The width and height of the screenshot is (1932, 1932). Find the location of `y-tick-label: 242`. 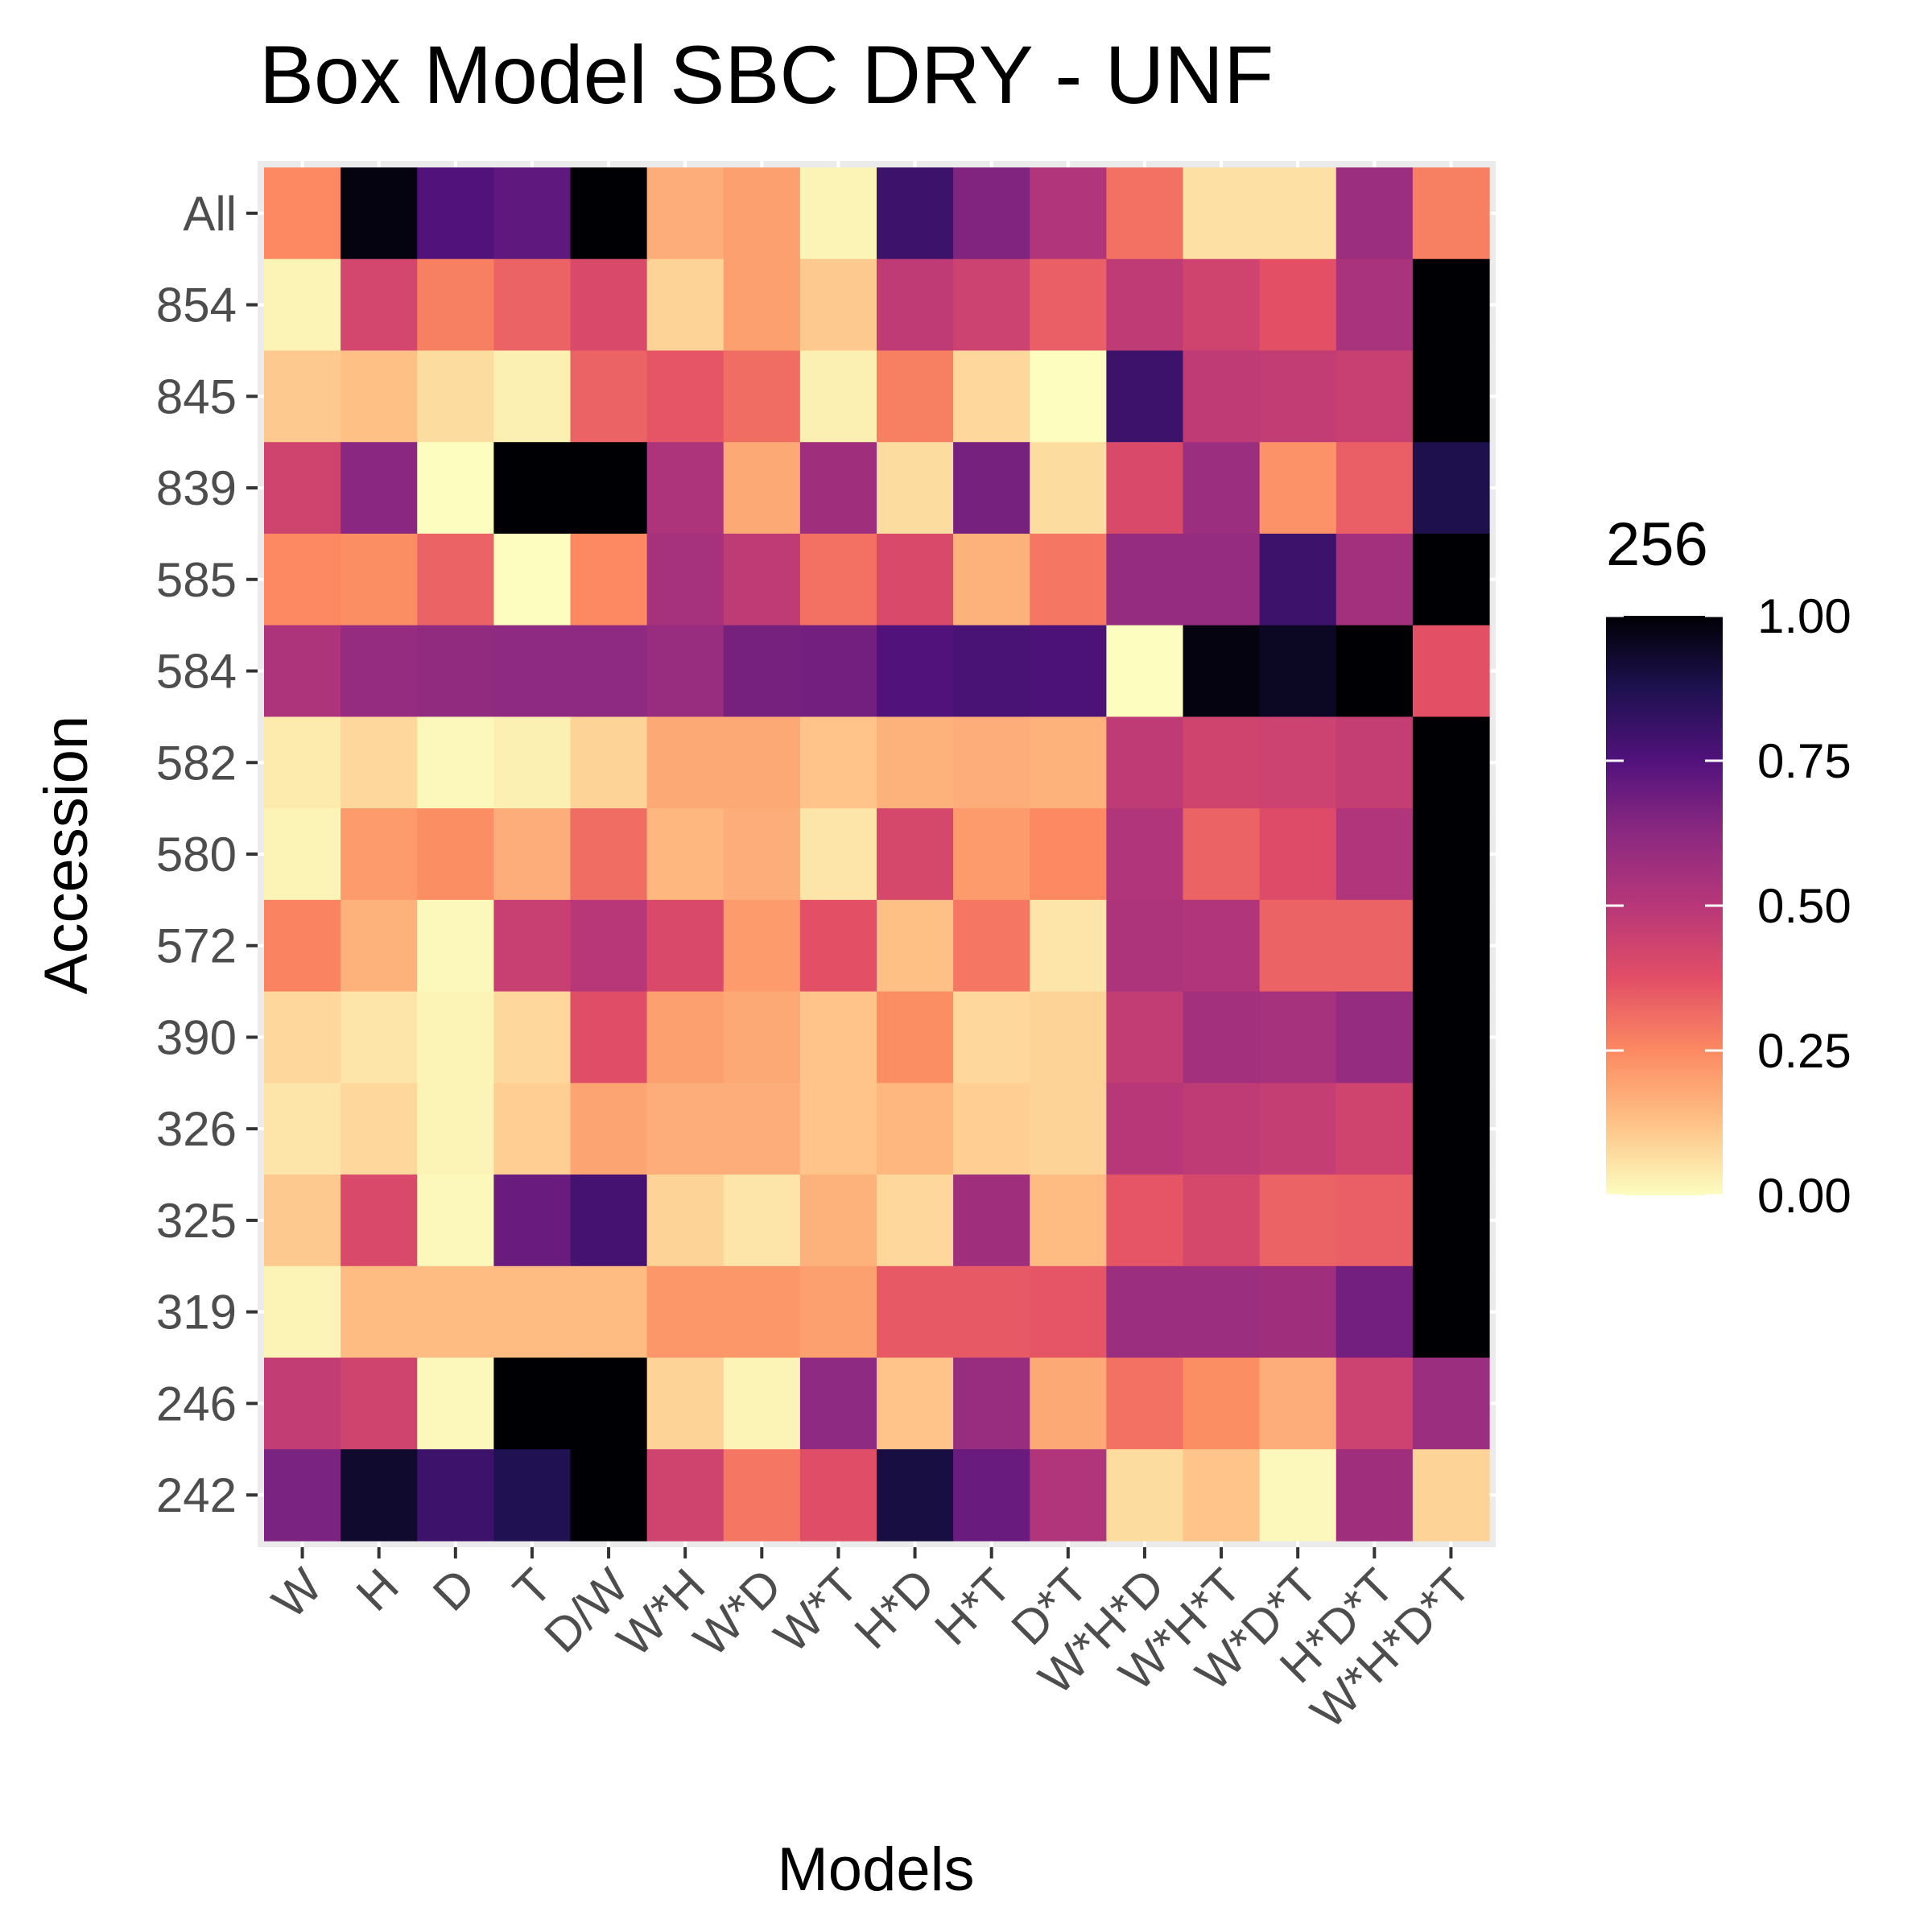

y-tick-label: 242 is located at coordinates (196, 1495).